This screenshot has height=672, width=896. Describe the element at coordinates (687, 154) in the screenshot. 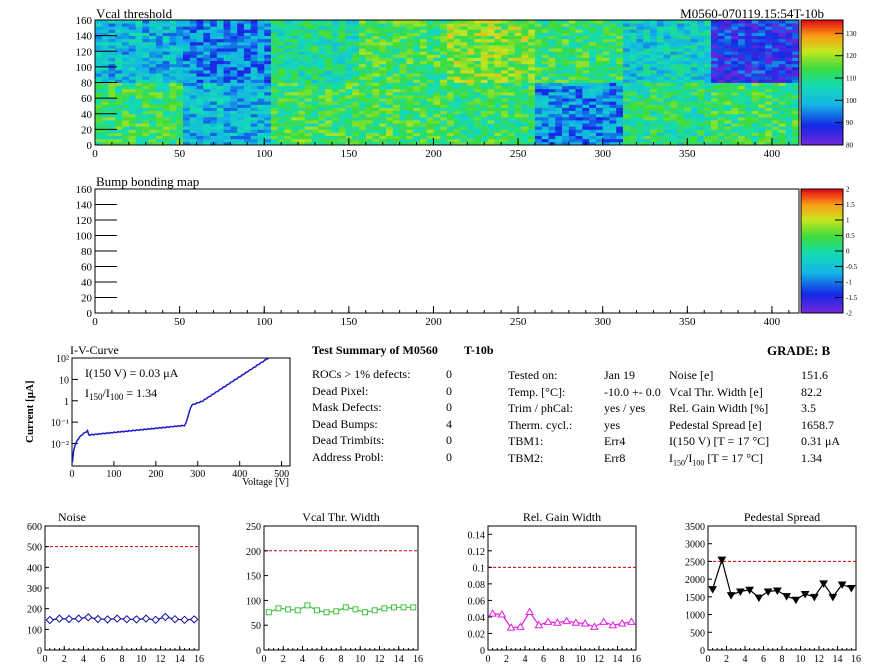

I see `heatmap-x-tick-label: 350` at that location.